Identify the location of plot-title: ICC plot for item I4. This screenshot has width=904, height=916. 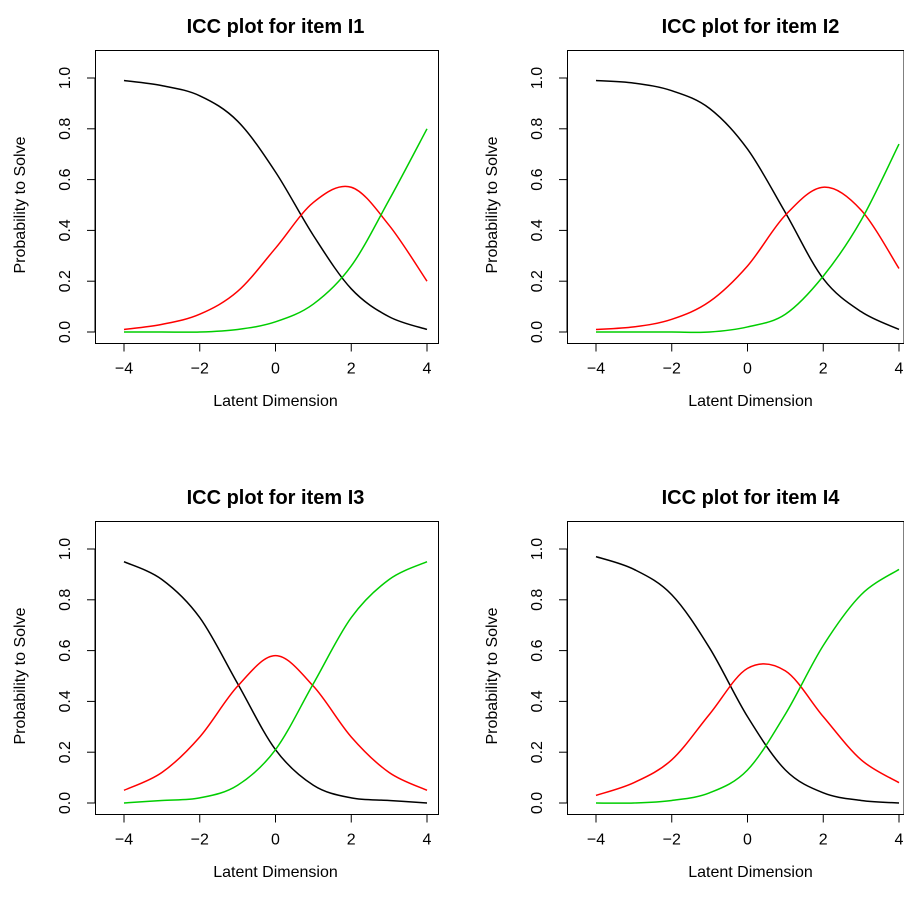
(751, 498).